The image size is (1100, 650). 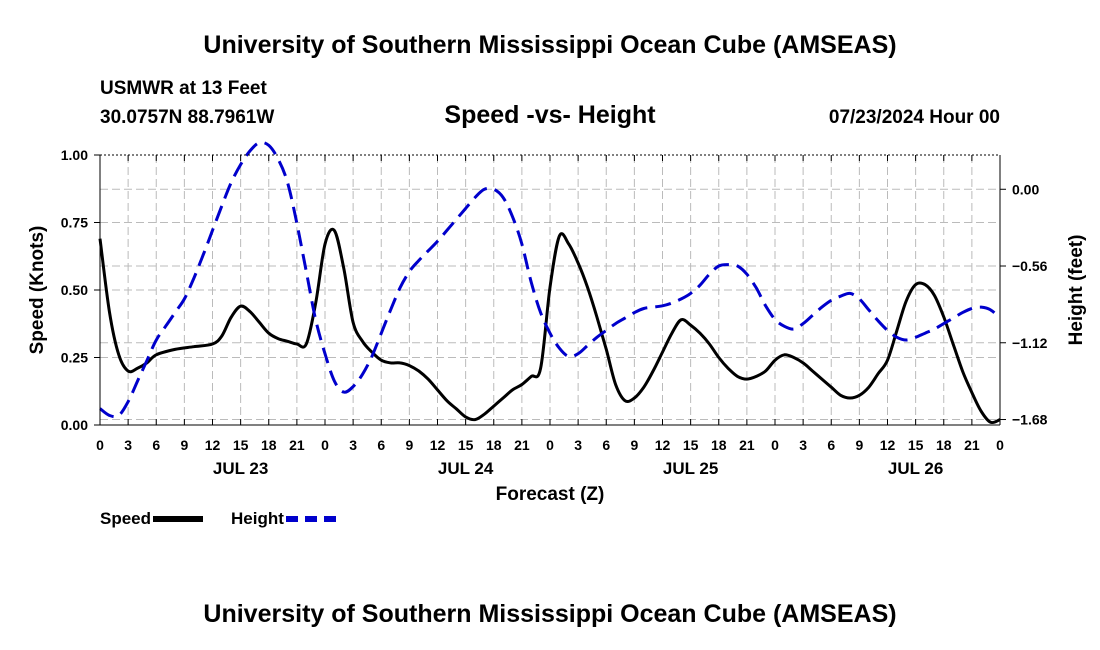 I want to click on coordinates-label: 30.0757N 88.7961W, so click(x=187, y=117).